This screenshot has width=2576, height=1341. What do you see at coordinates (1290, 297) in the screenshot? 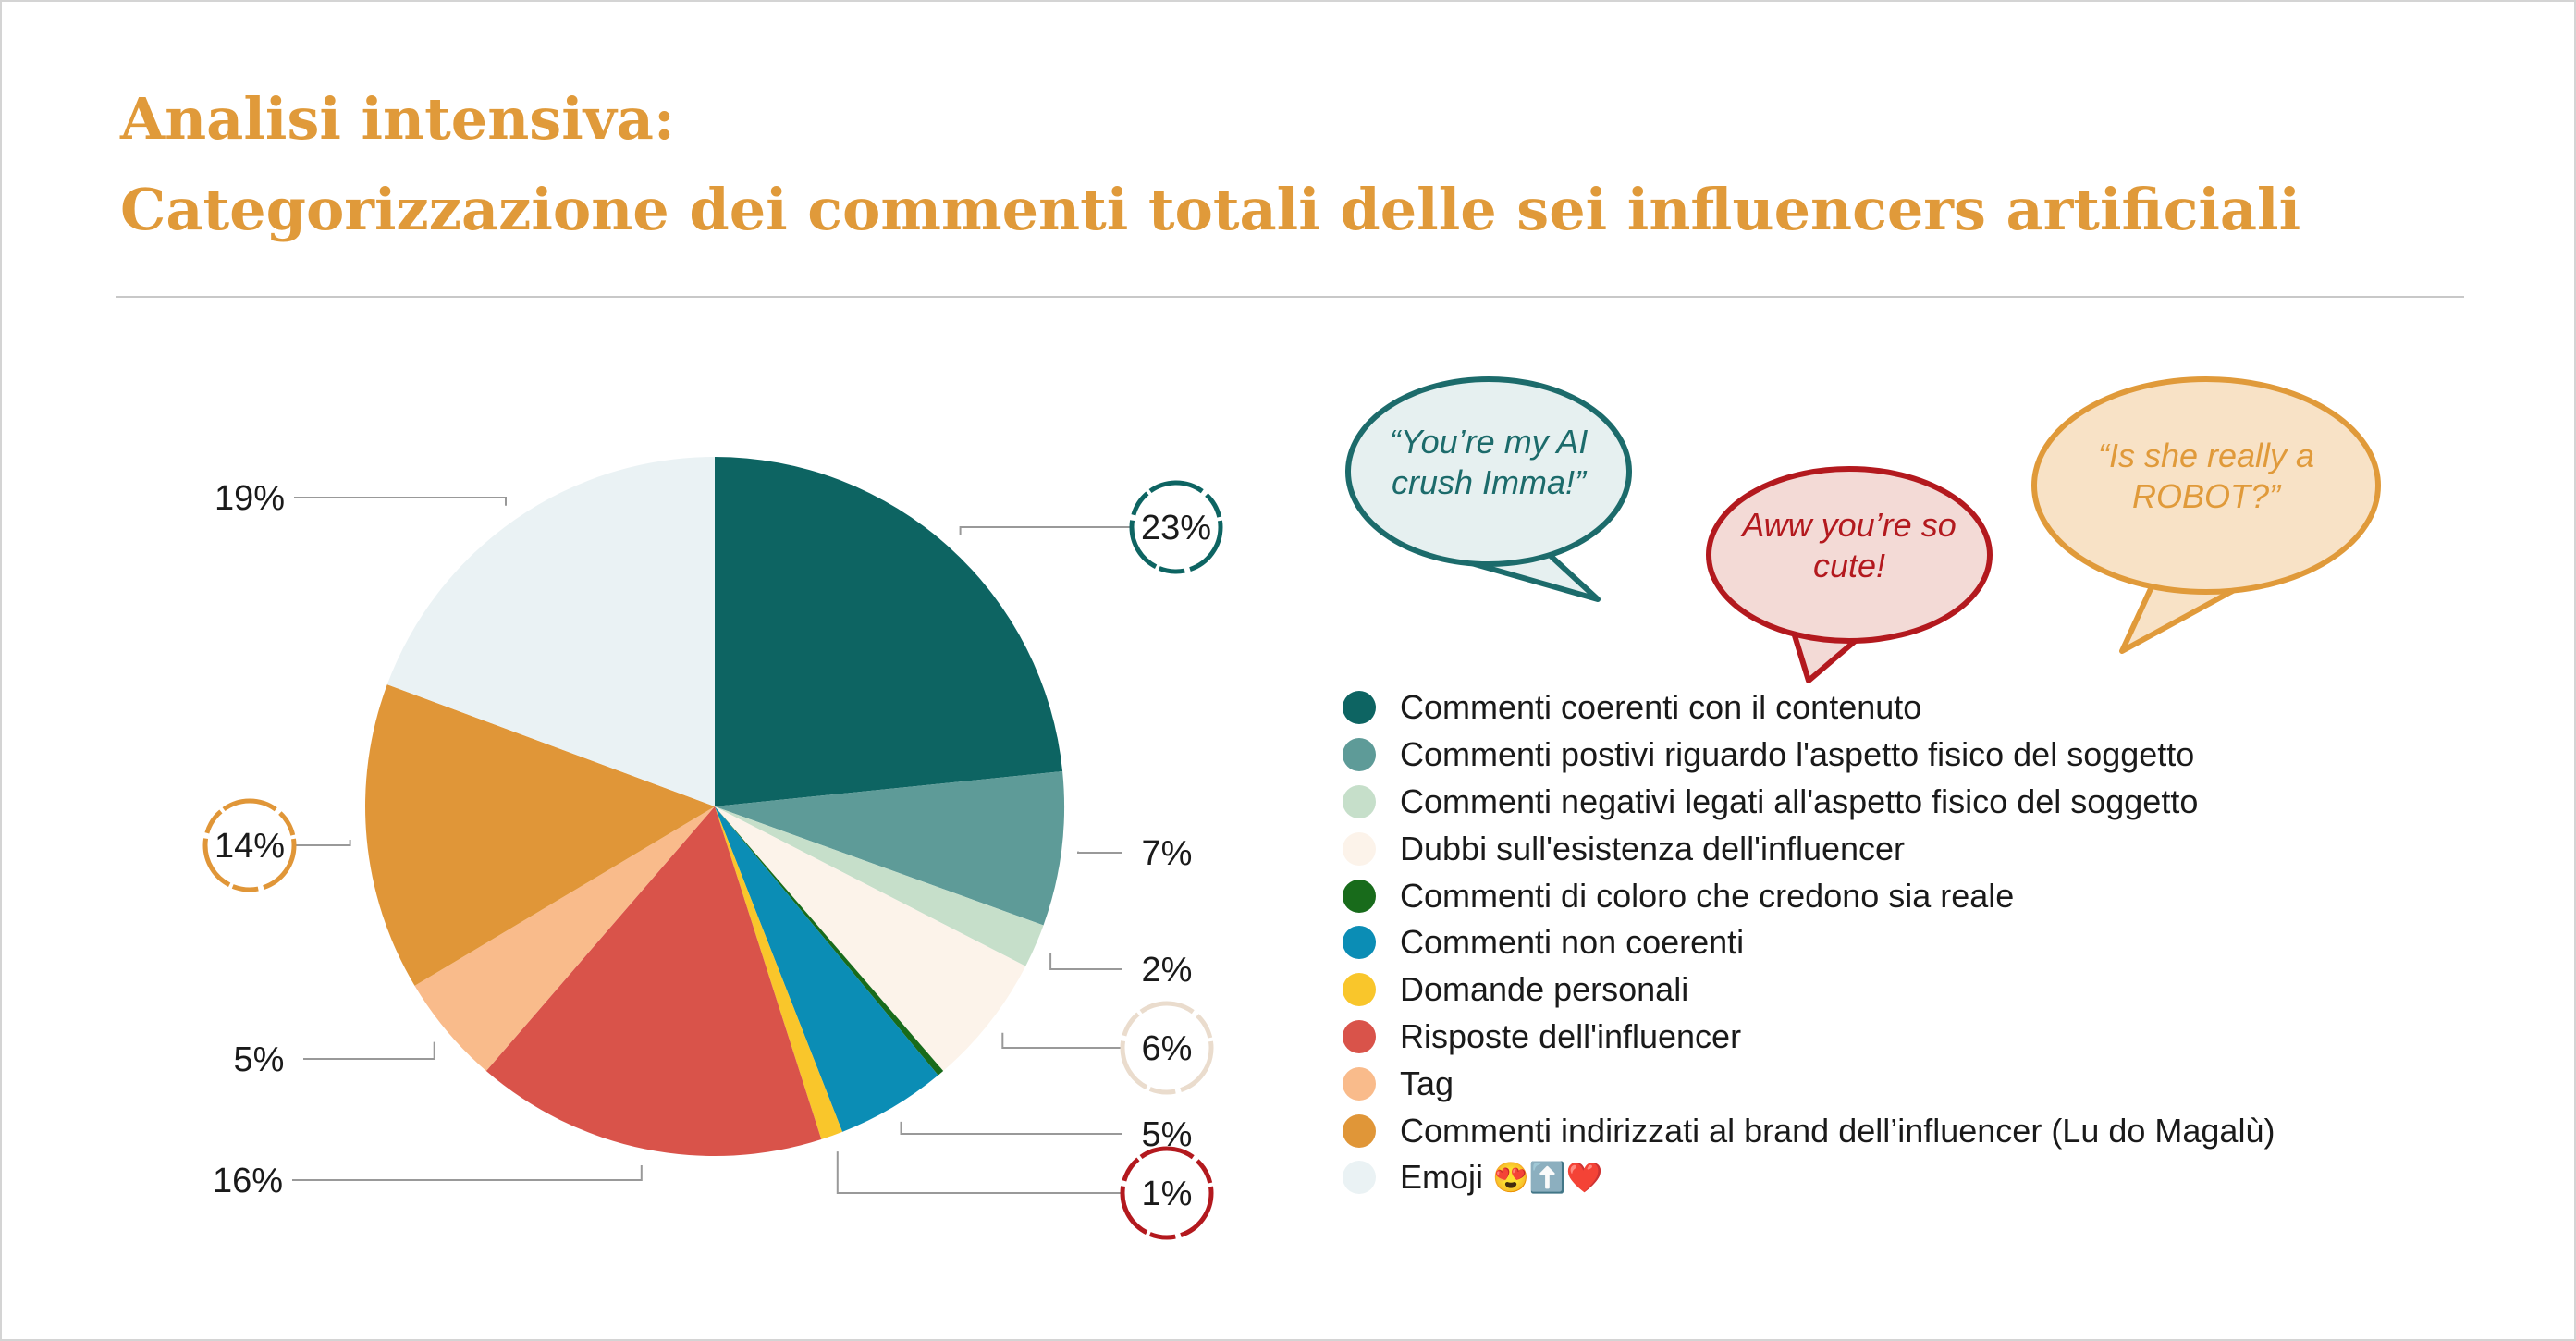
I see `title-divider` at bounding box center [1290, 297].